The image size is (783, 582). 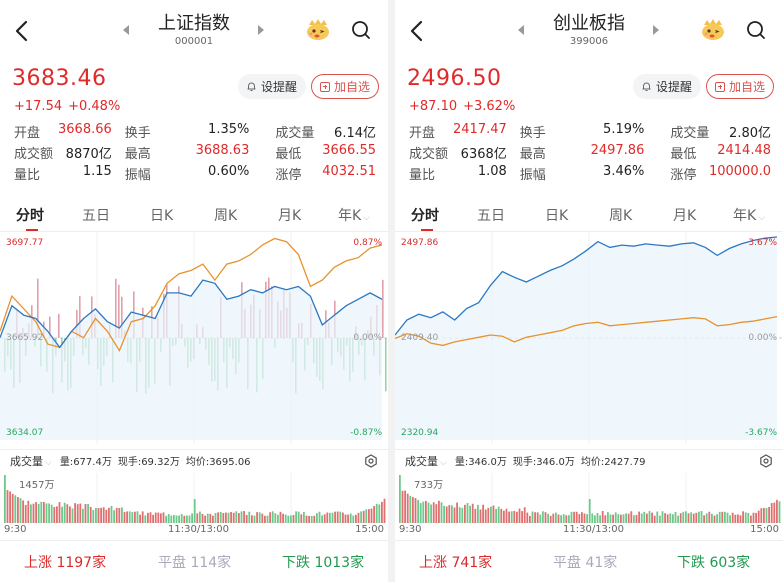 What do you see at coordinates (594, 529) in the screenshot?
I see `time-midday: 11:30/13:00` at bounding box center [594, 529].